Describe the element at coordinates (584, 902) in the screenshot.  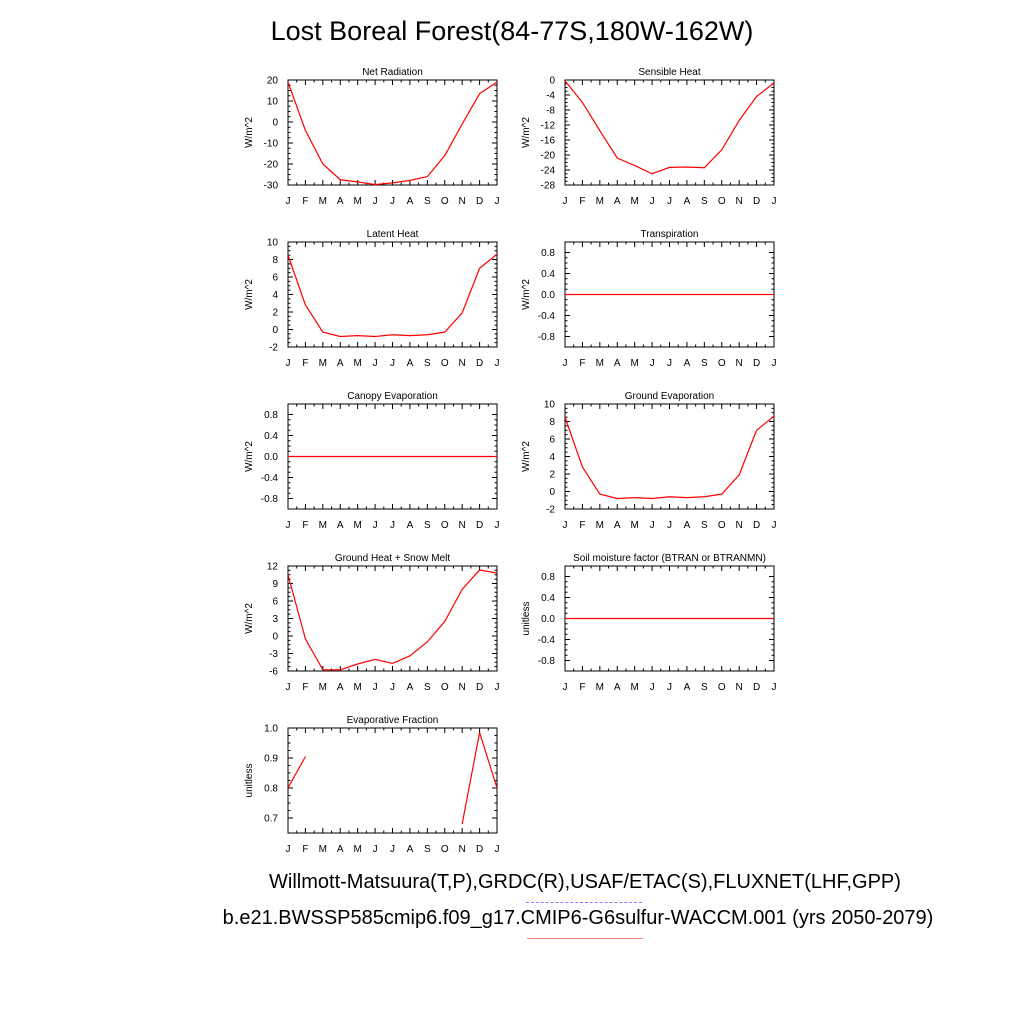
I see `observations-dash-legend` at that location.